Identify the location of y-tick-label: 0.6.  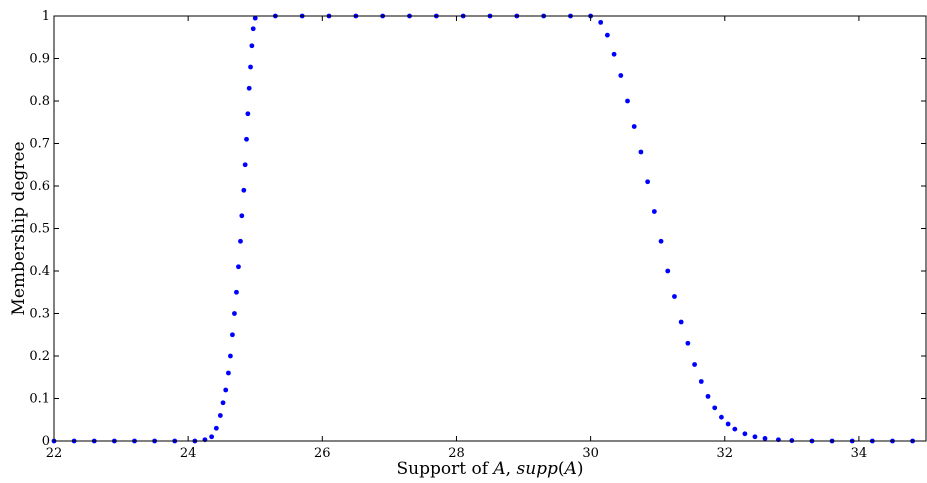
(39, 186).